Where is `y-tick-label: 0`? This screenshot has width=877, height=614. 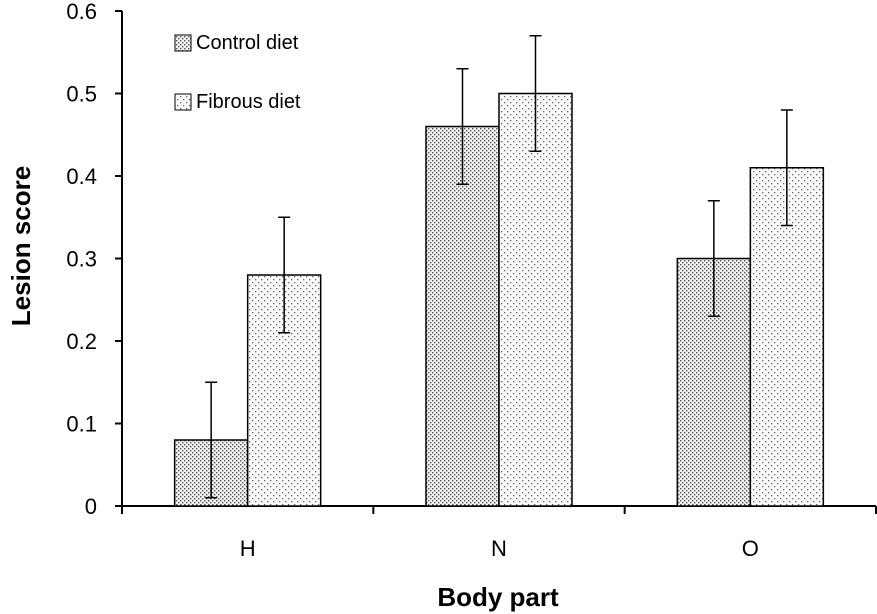 y-tick-label: 0 is located at coordinates (91, 506).